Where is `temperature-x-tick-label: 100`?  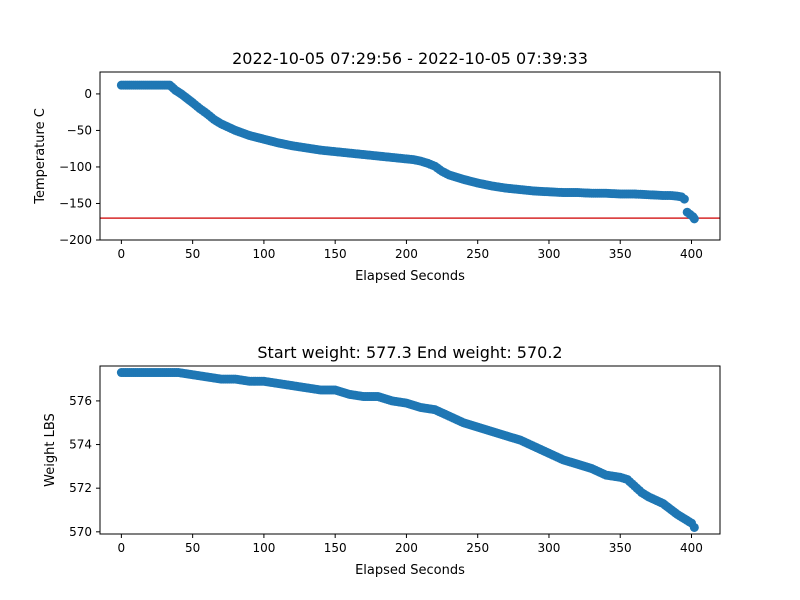 temperature-x-tick-label: 100 is located at coordinates (263, 254).